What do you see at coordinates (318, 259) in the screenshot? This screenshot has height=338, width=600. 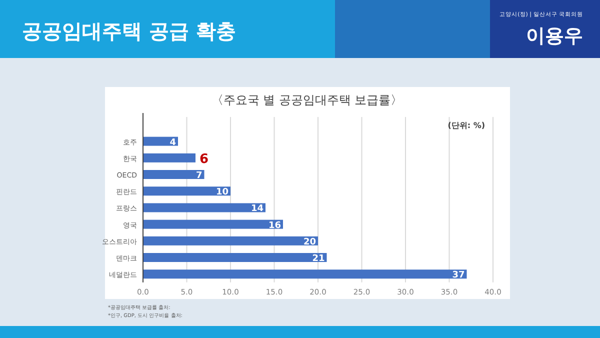 I see `data-label: 21` at bounding box center [318, 259].